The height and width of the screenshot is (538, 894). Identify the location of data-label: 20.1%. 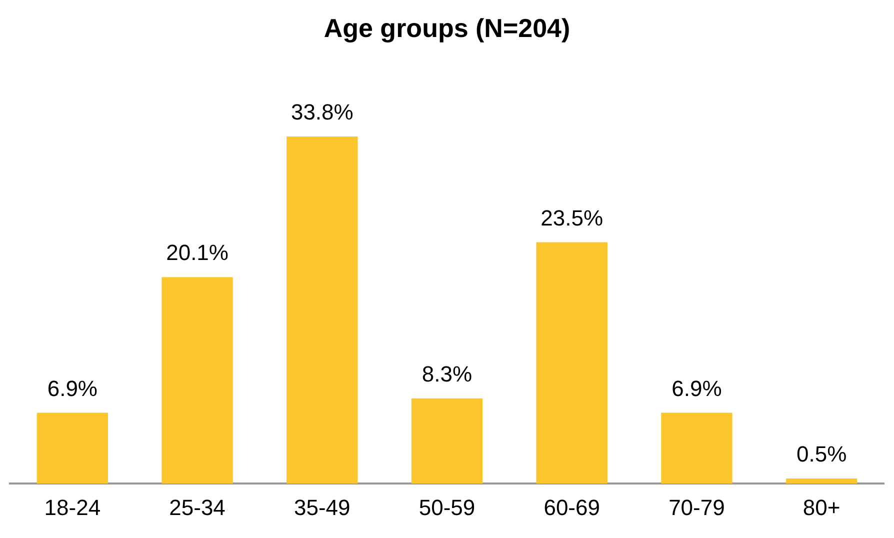
(197, 253).